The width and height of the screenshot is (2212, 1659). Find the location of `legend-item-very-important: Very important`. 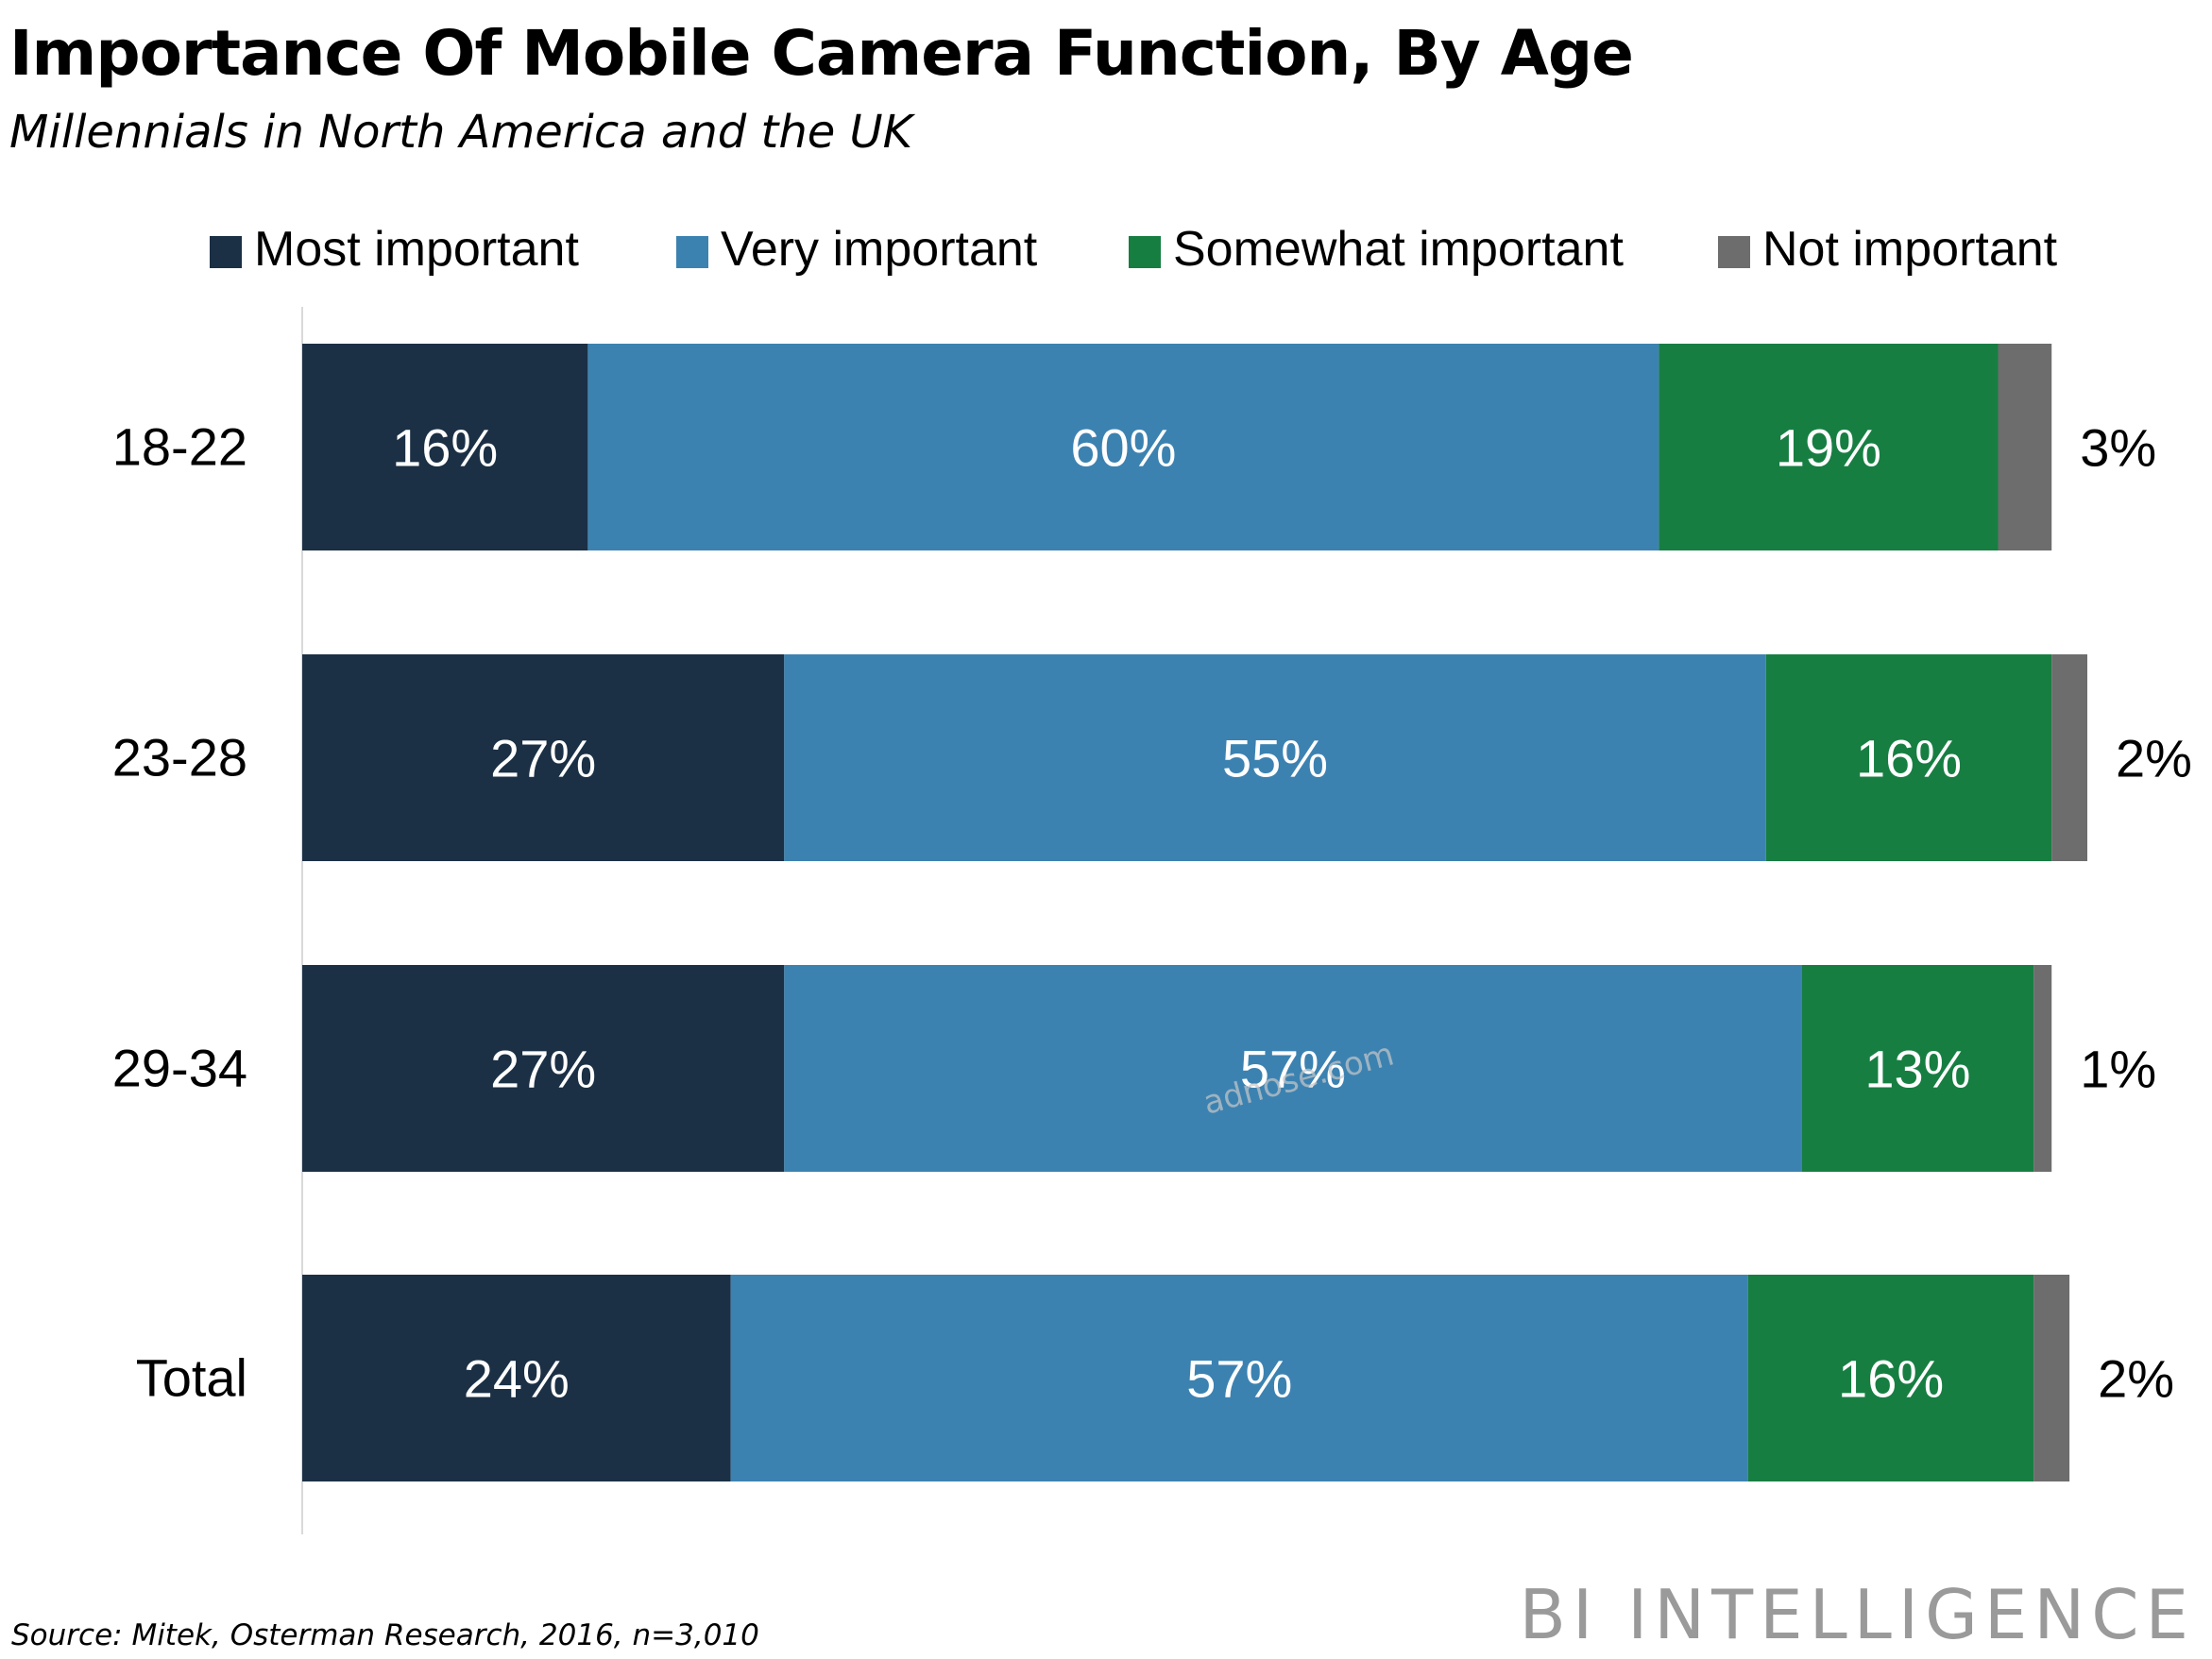

legend-item-very-important: Very important is located at coordinates (857, 249).